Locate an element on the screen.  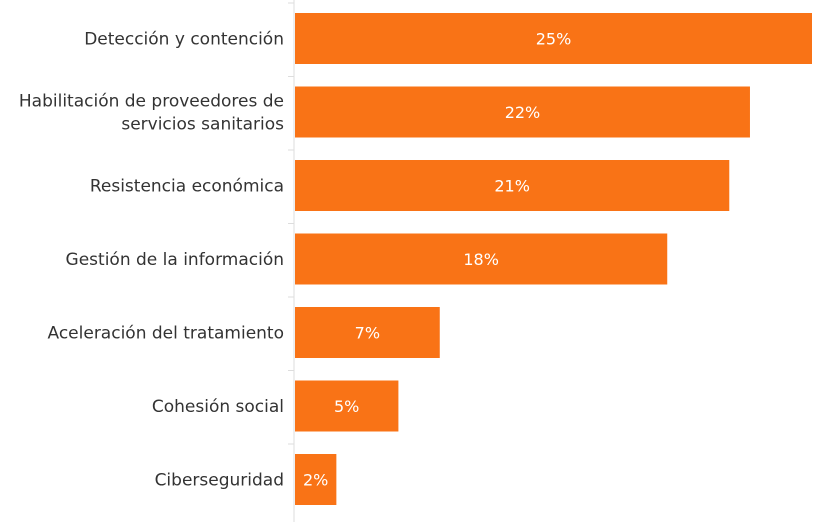
category-label: Ciberseguridad is located at coordinates (219, 481).